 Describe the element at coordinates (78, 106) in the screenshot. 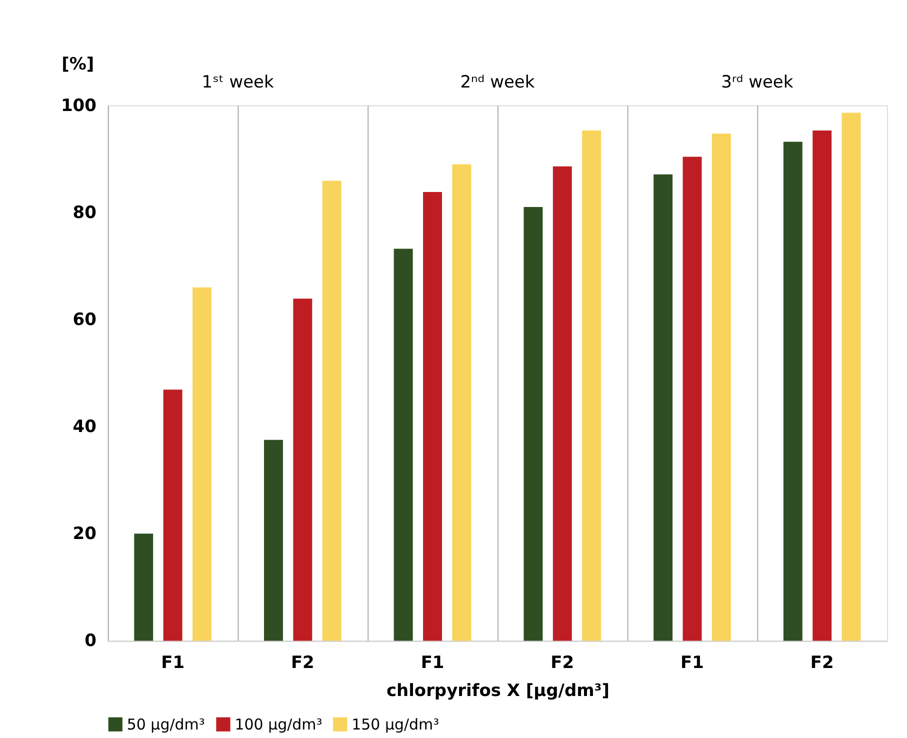

I see `y-tick-label: 100` at that location.